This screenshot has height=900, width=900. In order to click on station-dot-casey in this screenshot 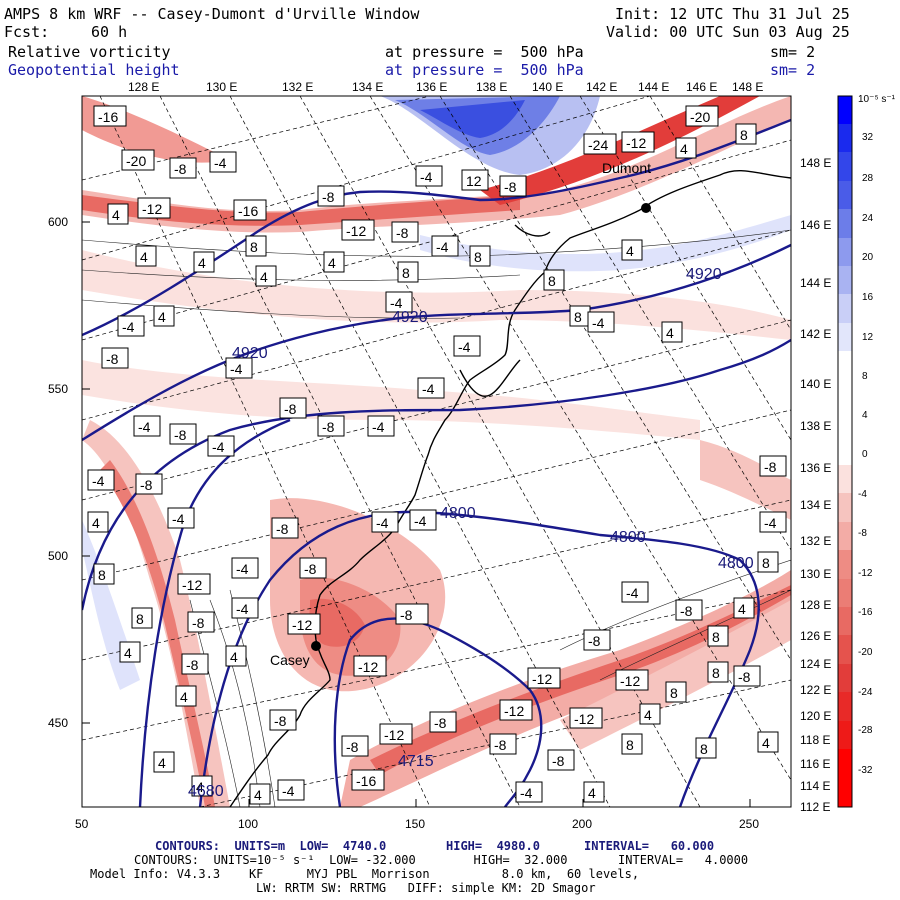, I will do `click(316, 646)`.